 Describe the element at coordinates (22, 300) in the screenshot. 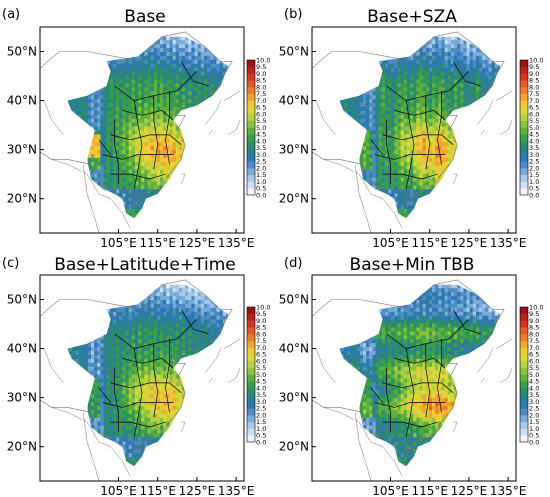

I see `lat-tick-label: 50°N` at that location.